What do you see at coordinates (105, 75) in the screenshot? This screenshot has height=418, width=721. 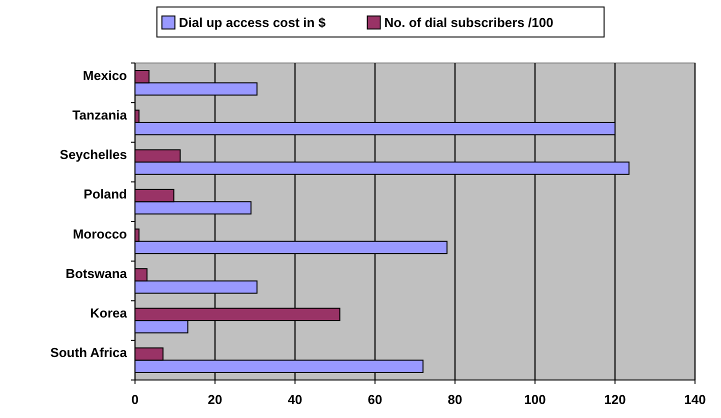 I see `y-tick-label: Mexico` at bounding box center [105, 75].